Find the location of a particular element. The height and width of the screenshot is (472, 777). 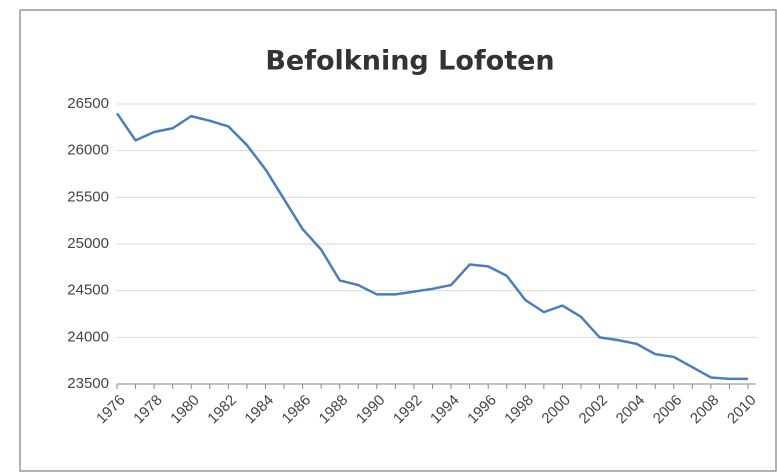

y-tick-label: 25500 is located at coordinates (88, 196).